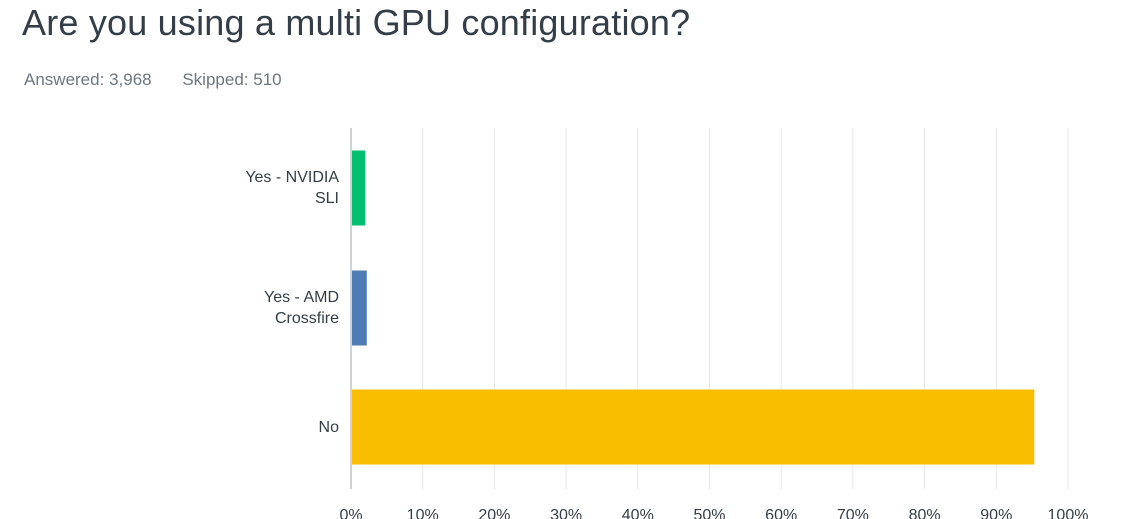 The height and width of the screenshot is (519, 1140). Describe the element at coordinates (638, 513) in the screenshot. I see `x-tick-label: 40%` at that location.